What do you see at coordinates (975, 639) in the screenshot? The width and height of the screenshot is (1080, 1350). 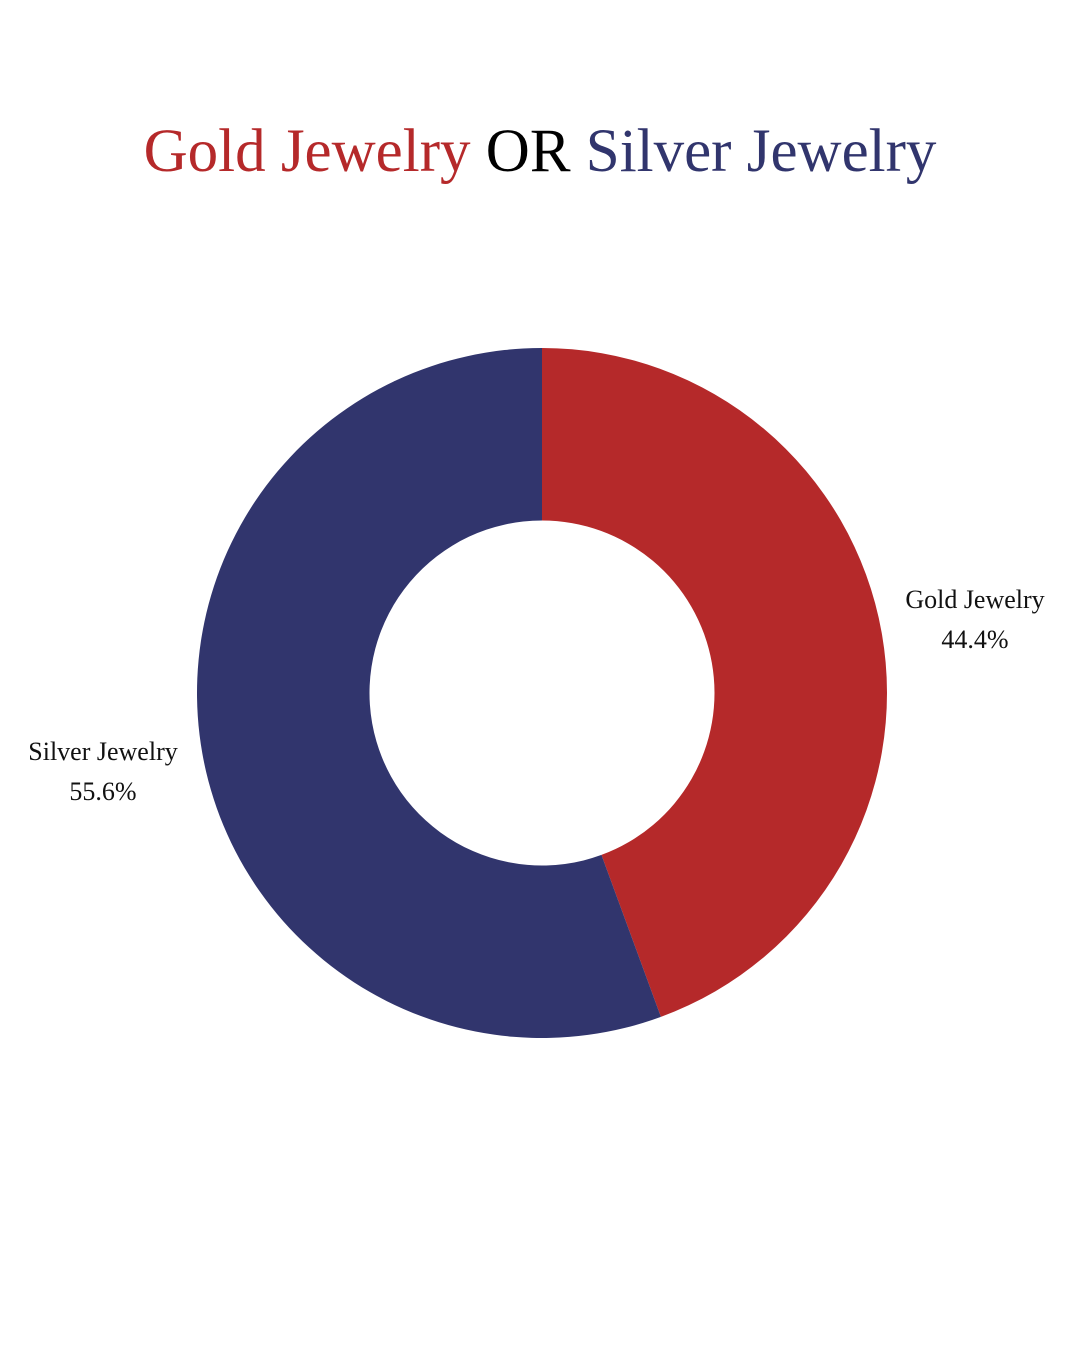 I see `label-gold-percent: 44.4%` at bounding box center [975, 639].